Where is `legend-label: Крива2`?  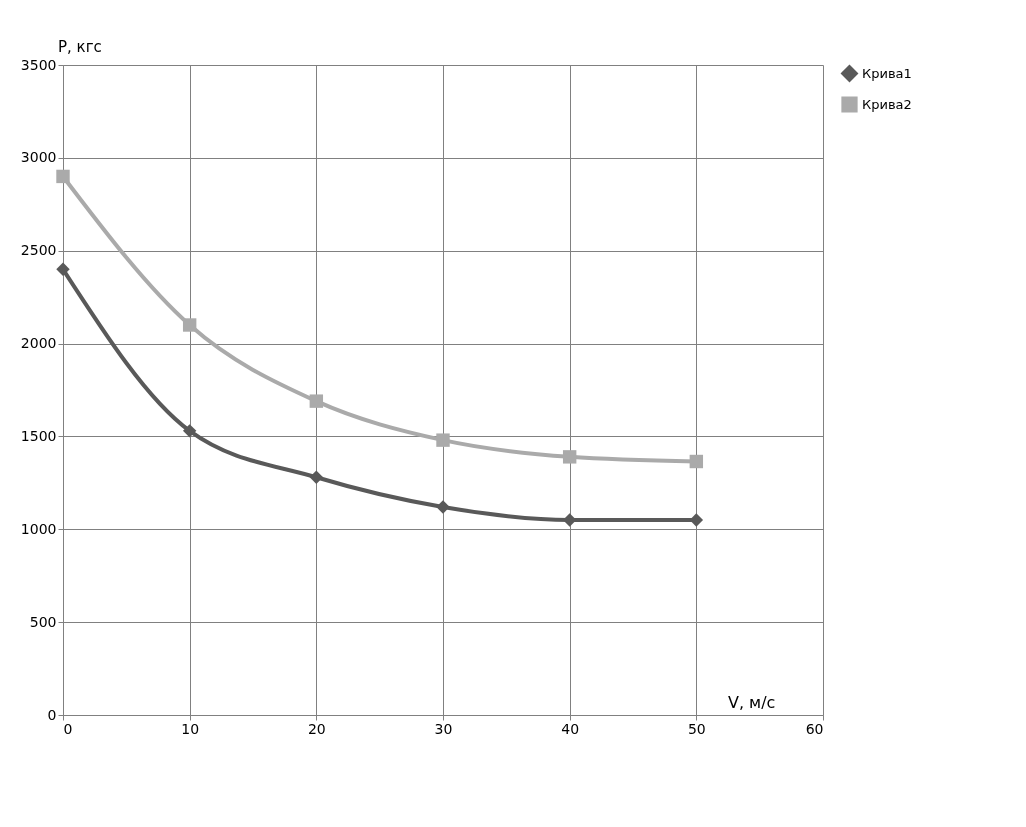 legend-label: Крива2 is located at coordinates (887, 104).